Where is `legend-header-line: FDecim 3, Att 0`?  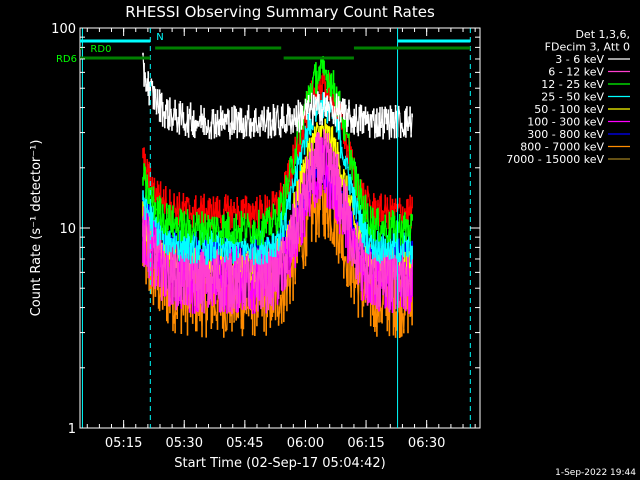
legend-header-line: FDecim 3, Att 0 is located at coordinates (587, 47).